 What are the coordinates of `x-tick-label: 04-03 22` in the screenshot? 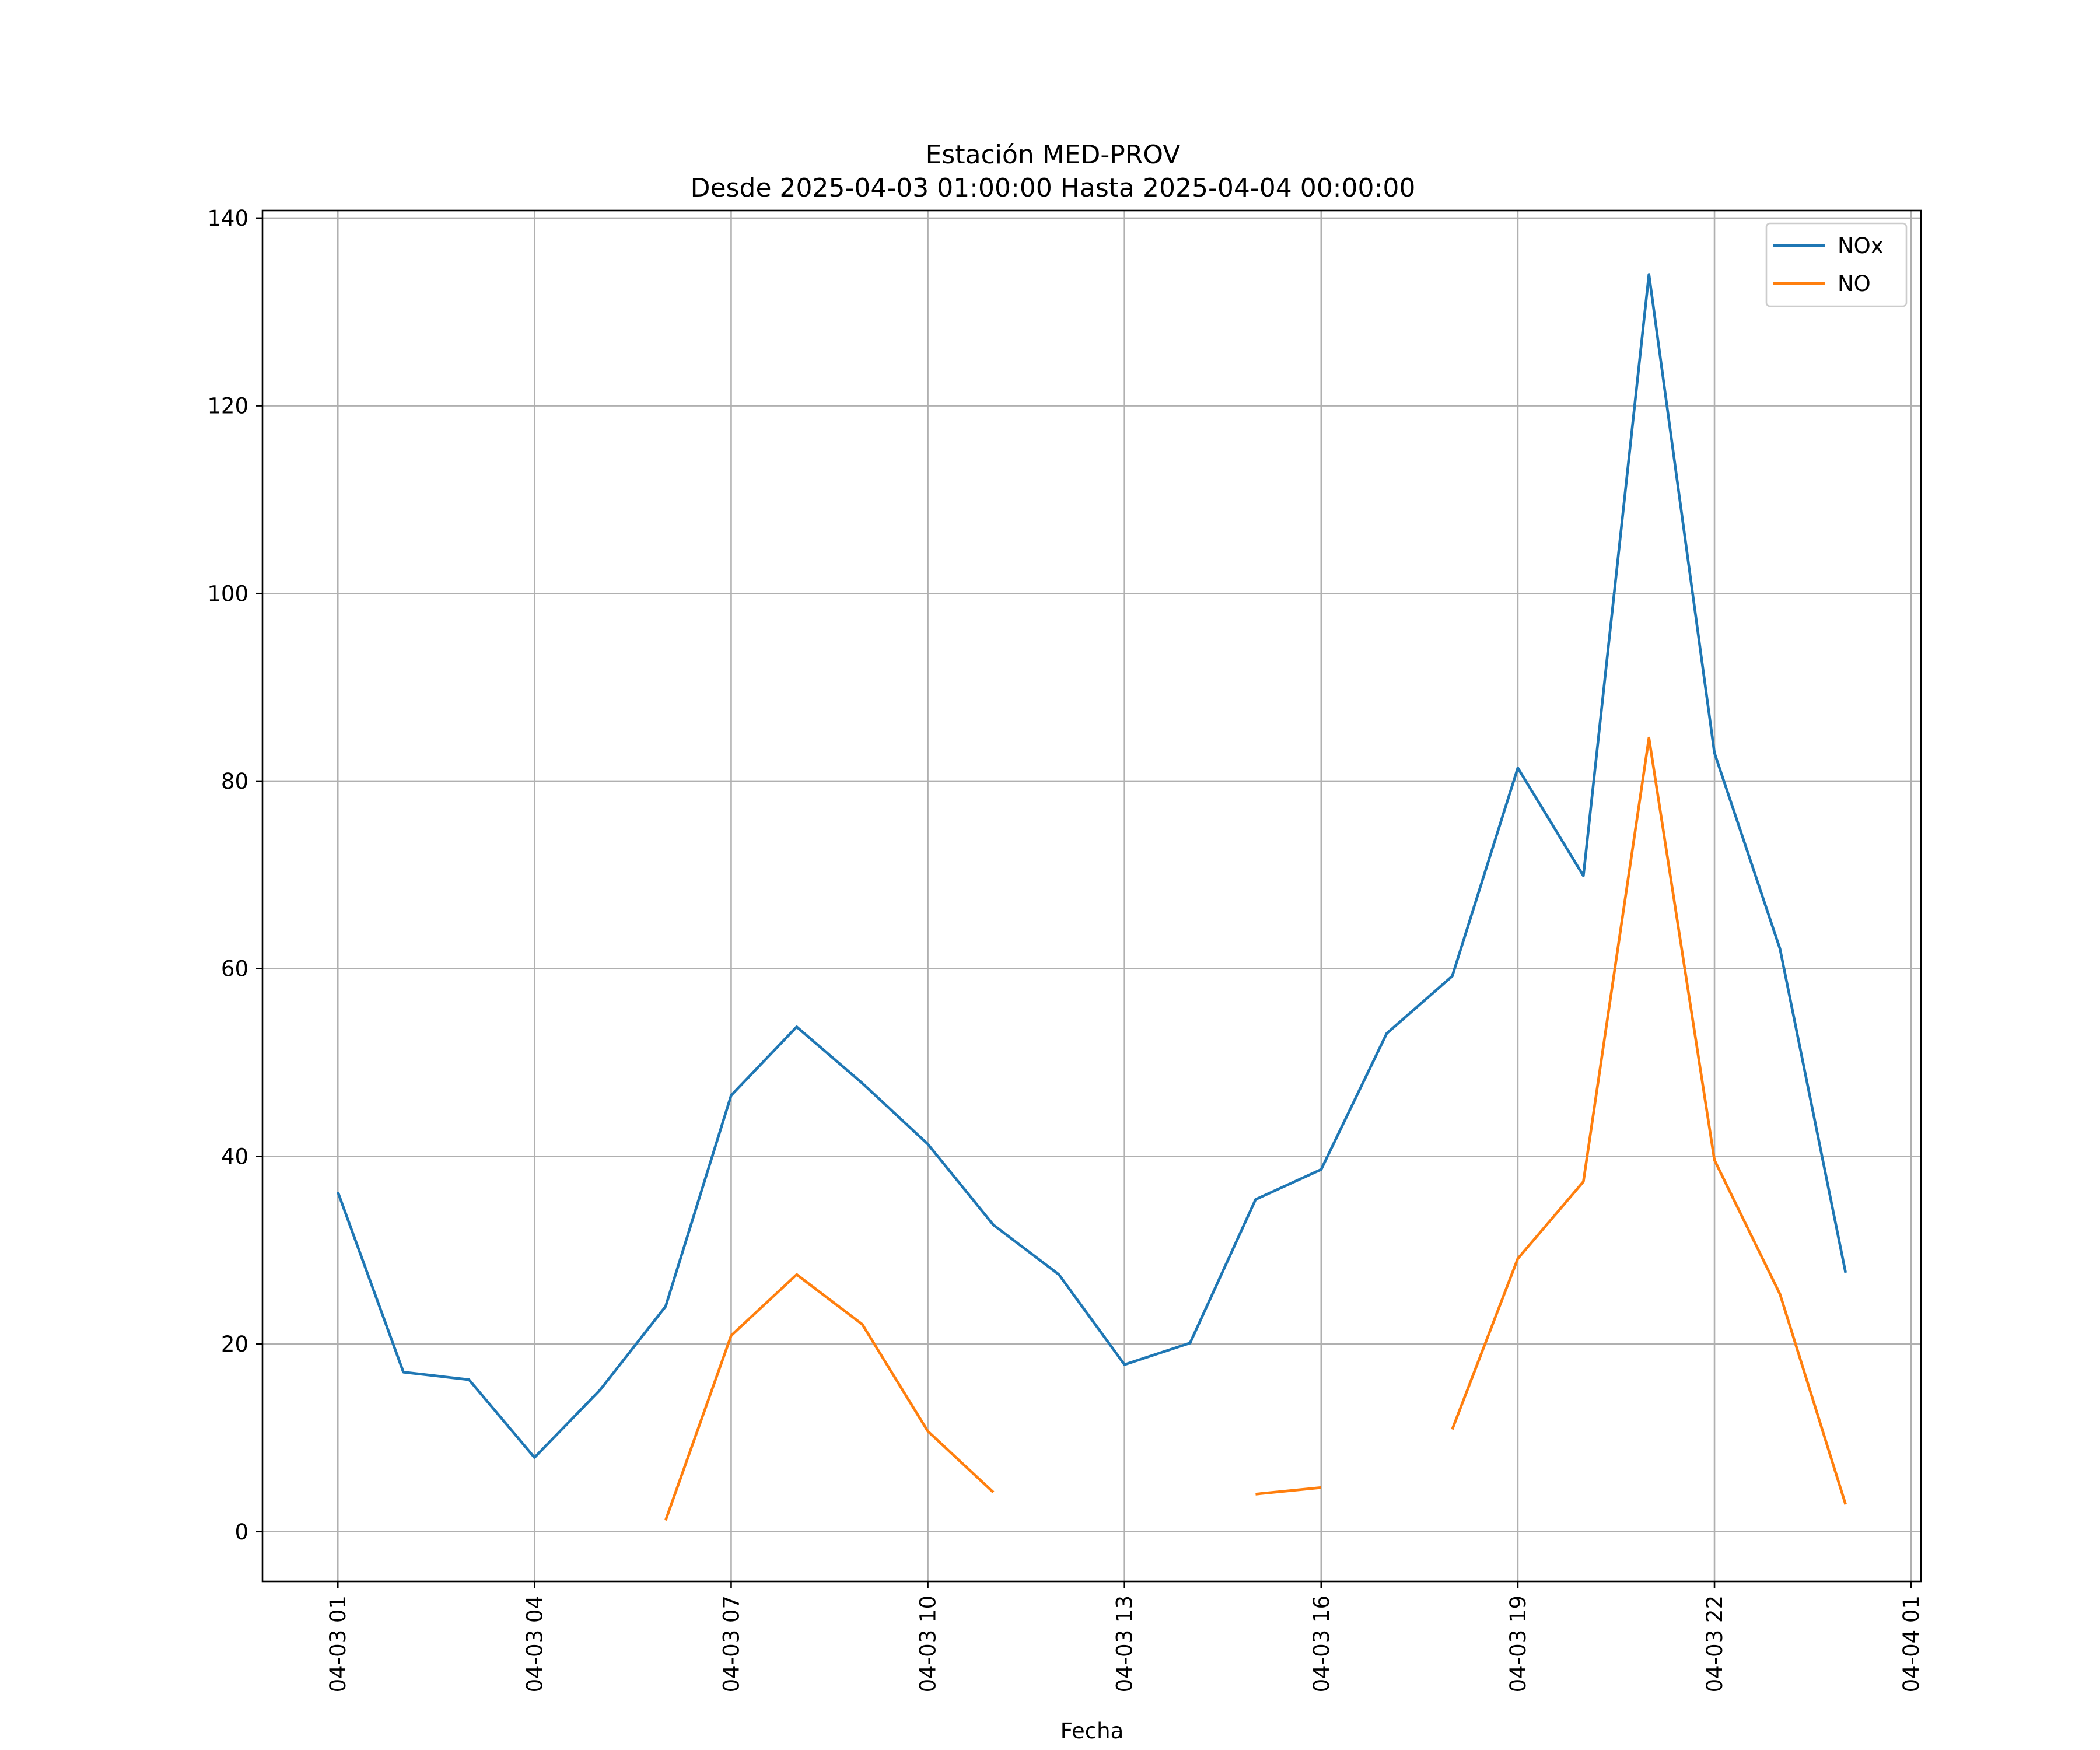 It's located at (1714, 1643).